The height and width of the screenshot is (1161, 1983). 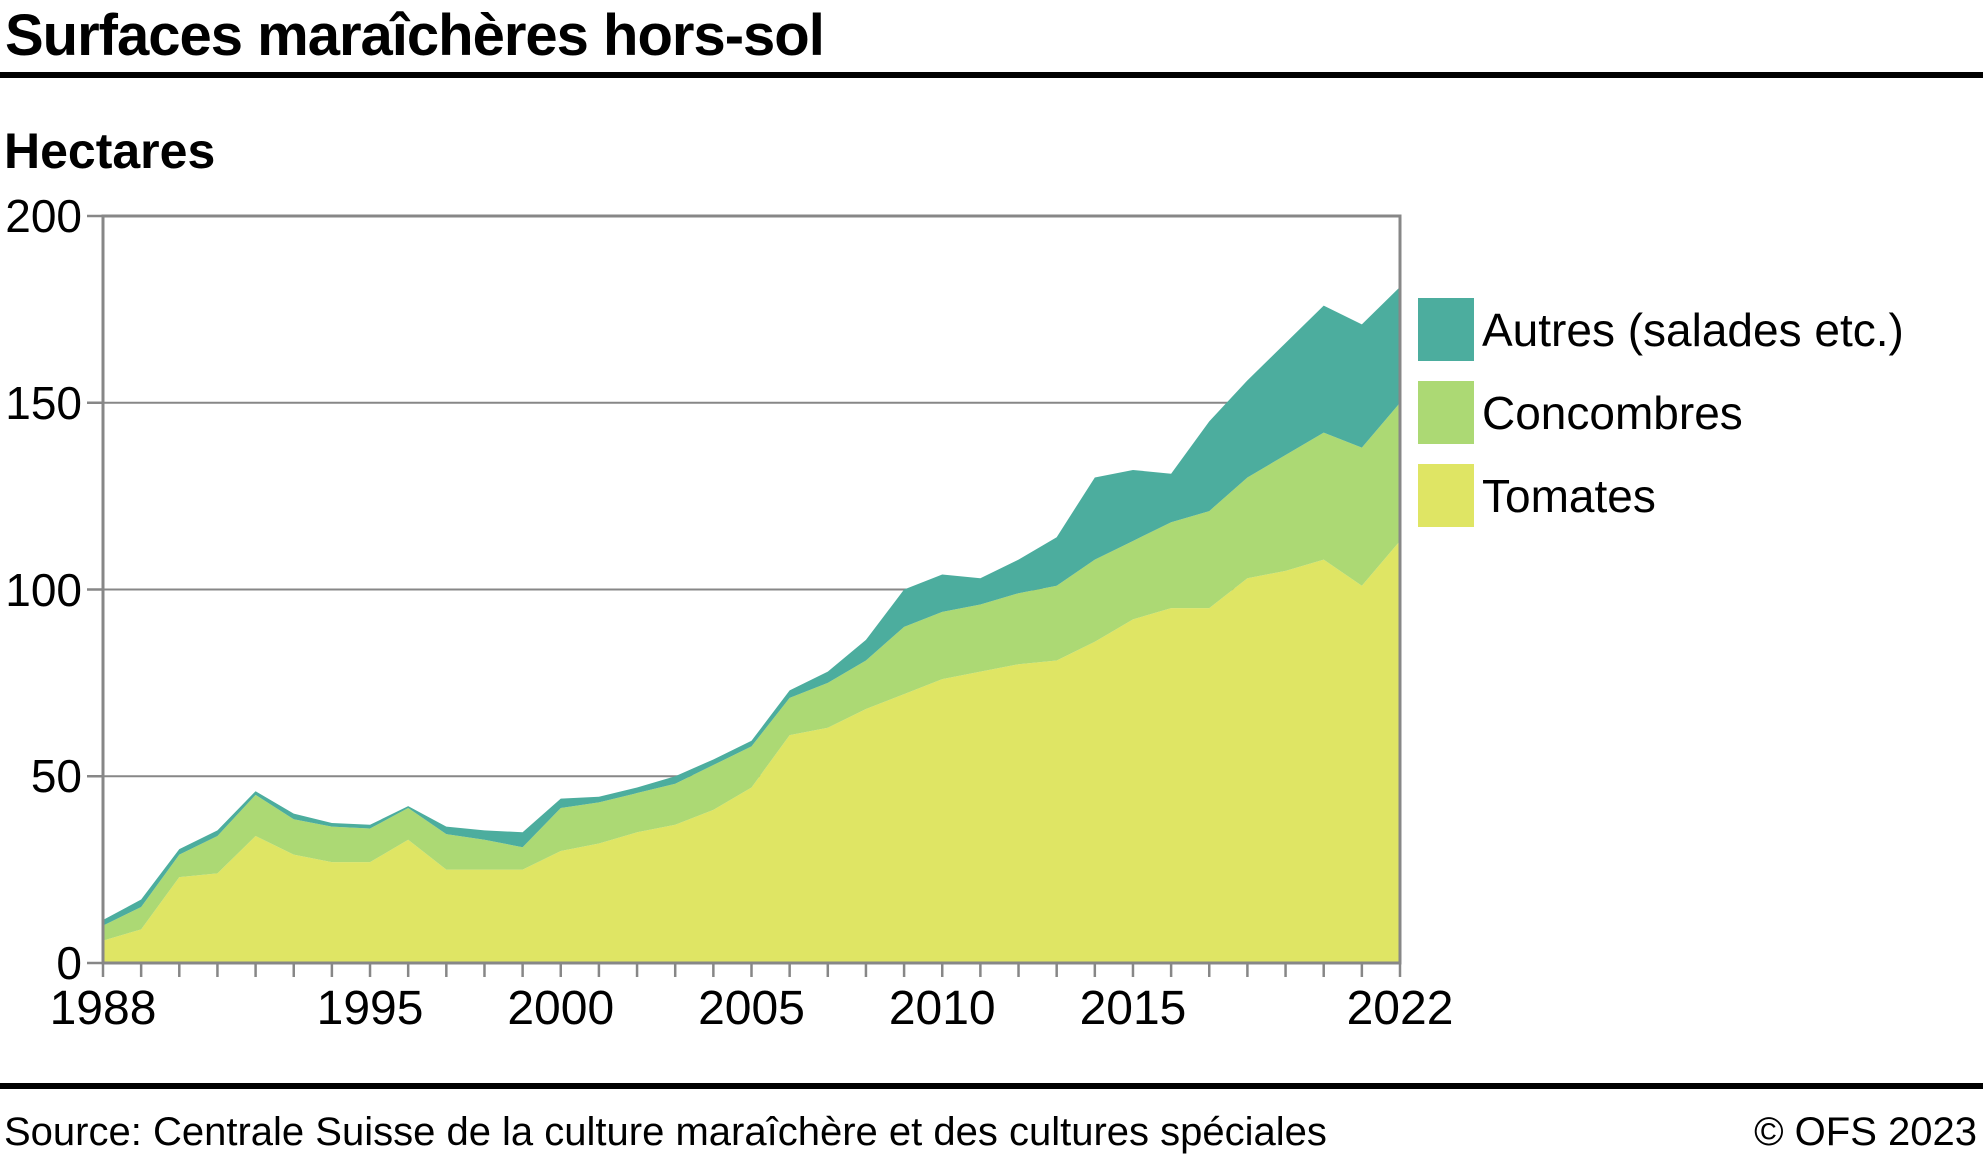 I want to click on x-tick-label: 1995, so click(x=370, y=1008).